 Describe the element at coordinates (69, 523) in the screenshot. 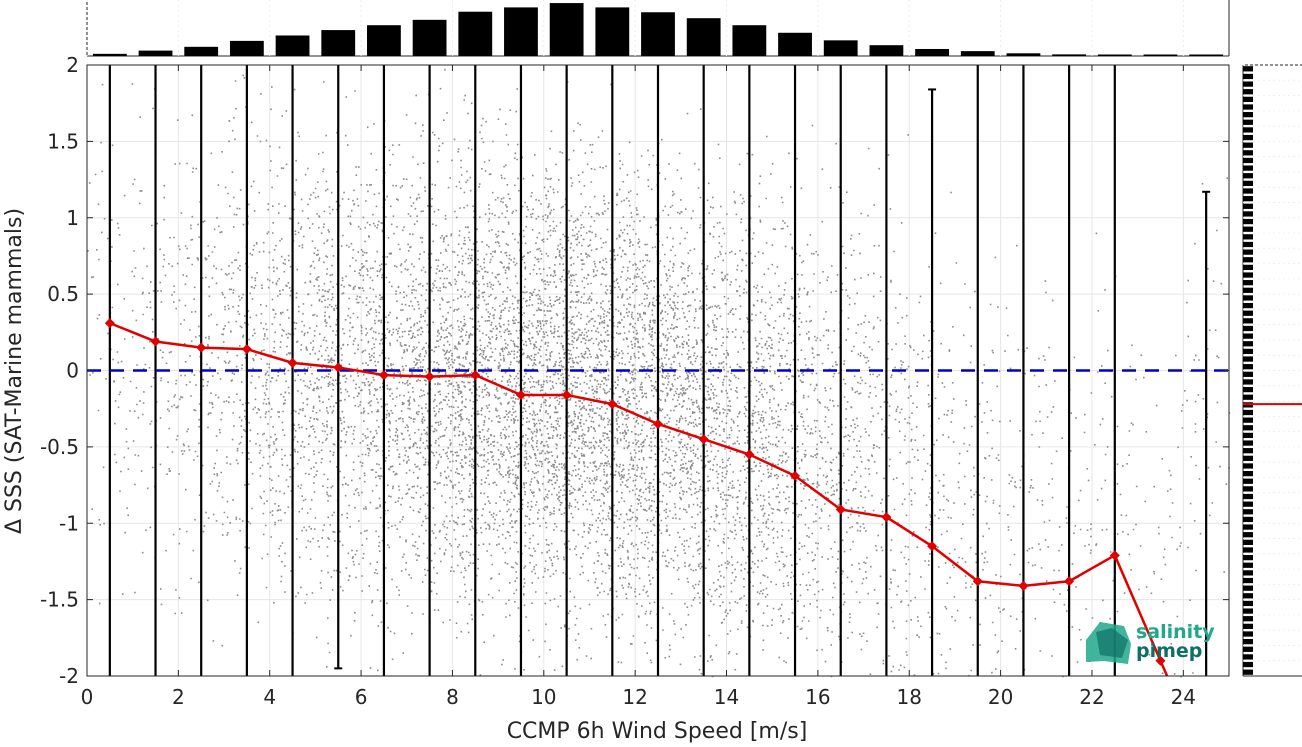

I see `y-tick-label: -1` at that location.